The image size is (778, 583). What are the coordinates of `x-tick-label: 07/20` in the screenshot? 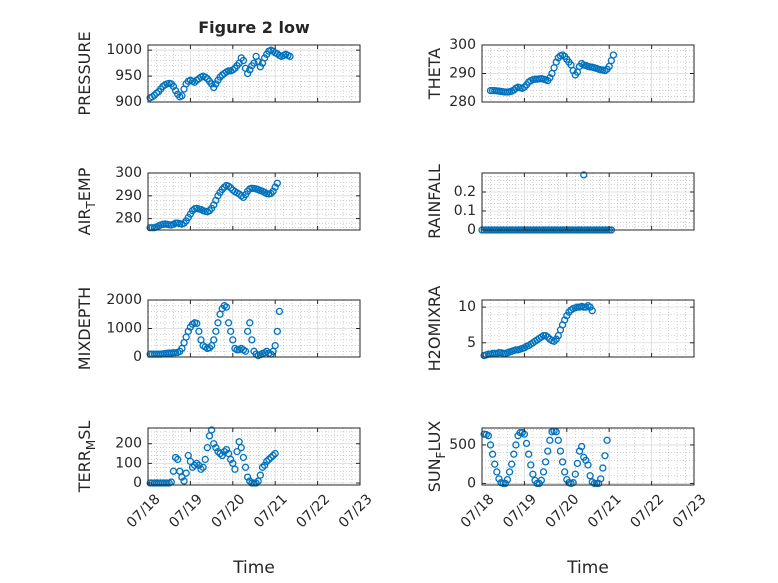 It's located at (229, 511).